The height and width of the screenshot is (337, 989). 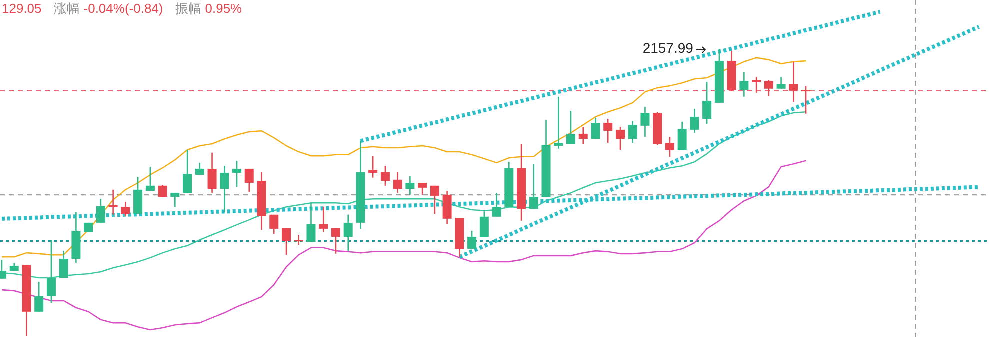 I want to click on text: 0.95%, so click(x=224, y=8).